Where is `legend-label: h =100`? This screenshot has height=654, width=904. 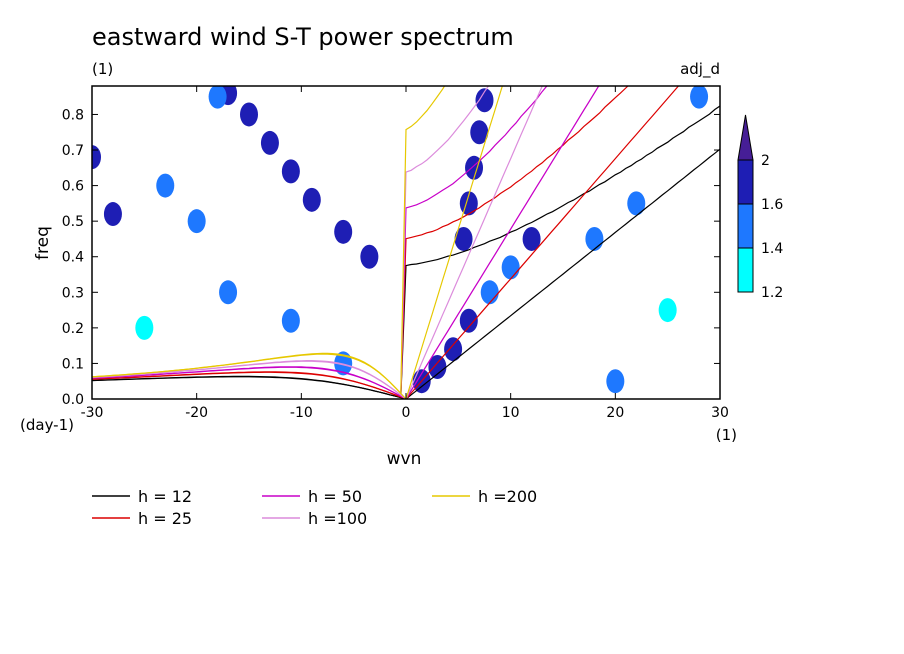 legend-label: h =100 is located at coordinates (337, 518).